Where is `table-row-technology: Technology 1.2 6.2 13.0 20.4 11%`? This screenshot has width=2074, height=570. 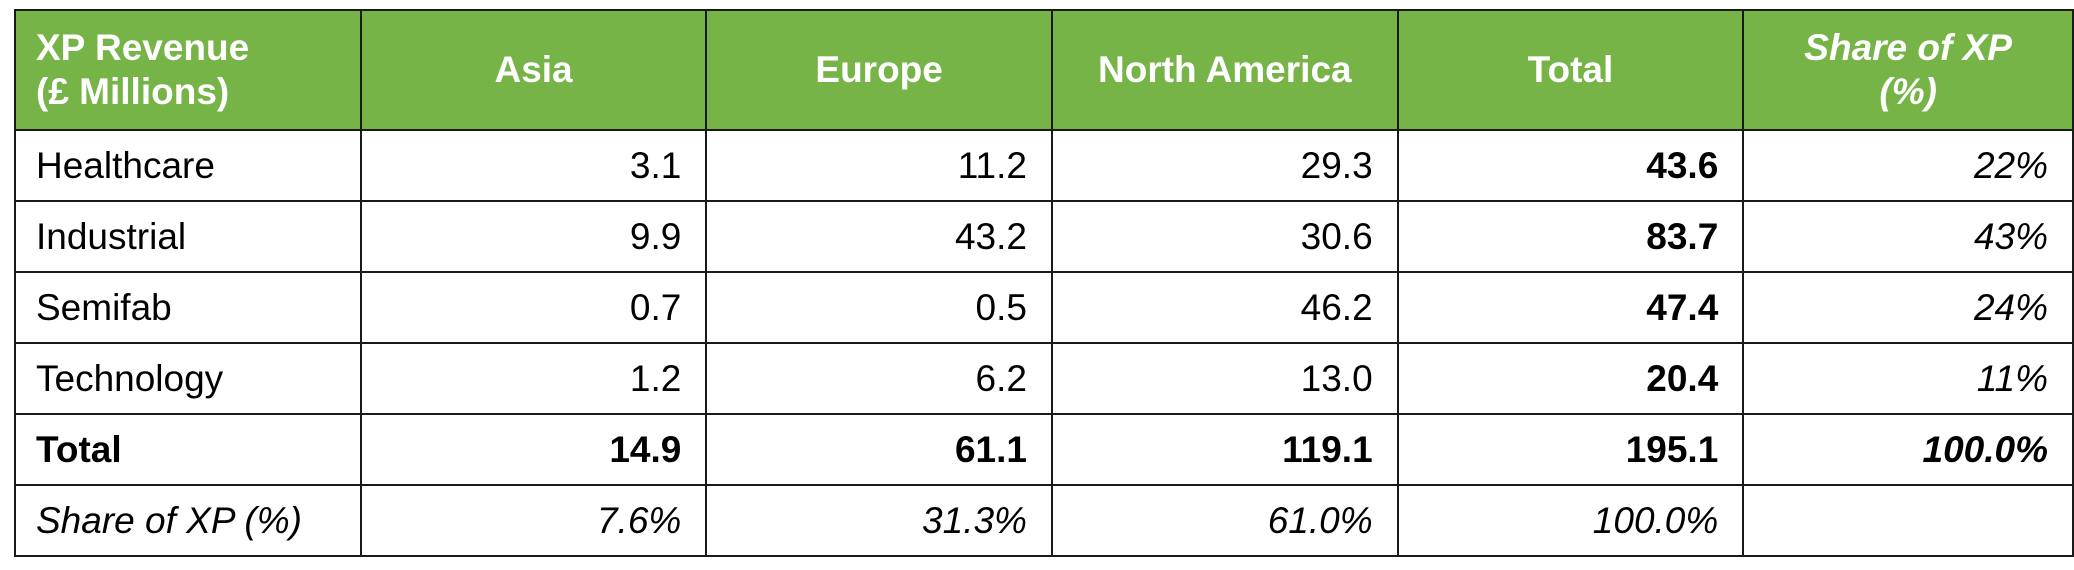 table-row-technology: Technology 1.2 6.2 13.0 20.4 11% is located at coordinates (1044, 378).